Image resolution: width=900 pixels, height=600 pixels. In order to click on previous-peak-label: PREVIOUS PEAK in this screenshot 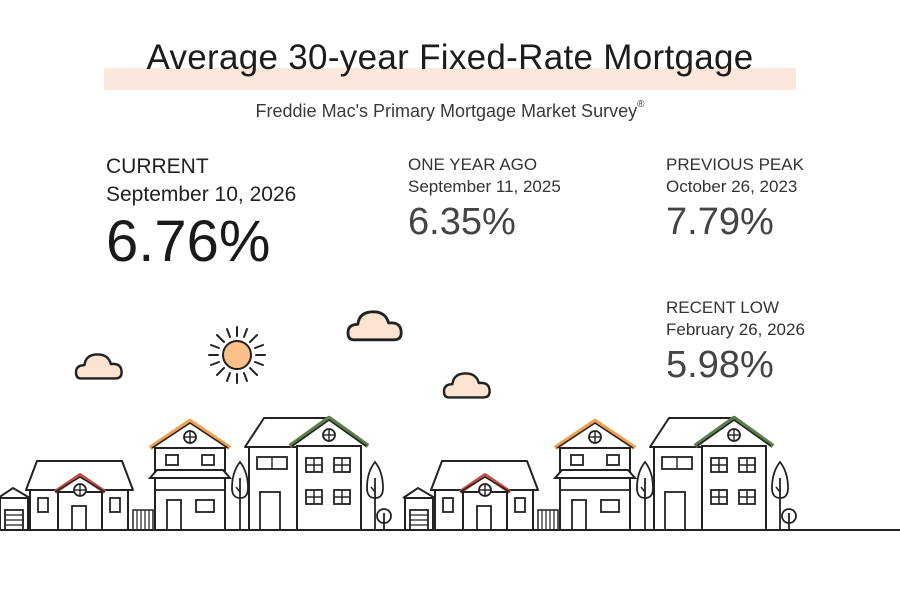, I will do `click(735, 164)`.